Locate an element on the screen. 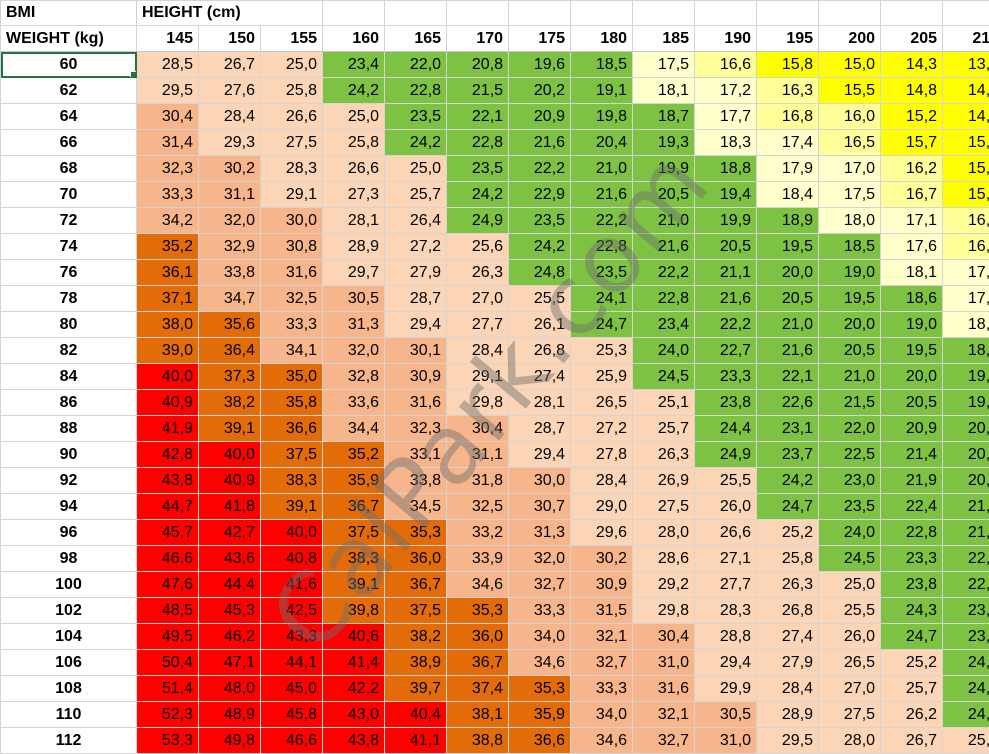  bmi-value-cell: 24,1 is located at coordinates (602, 299).